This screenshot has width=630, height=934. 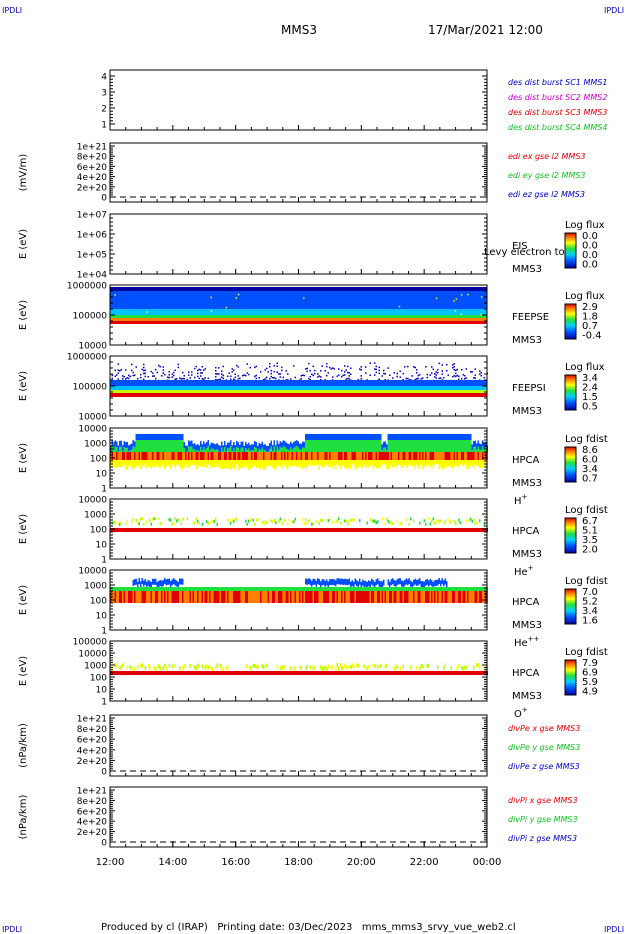 What do you see at coordinates (92, 833) in the screenshot?
I see `y-tick-label: 2e+20` at bounding box center [92, 833].